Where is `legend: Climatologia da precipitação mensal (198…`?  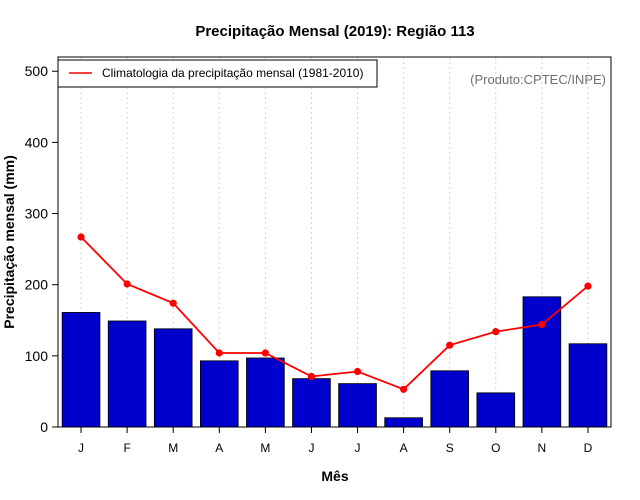 legend: Climatologia da precipitação mensal (198… is located at coordinates (217, 73).